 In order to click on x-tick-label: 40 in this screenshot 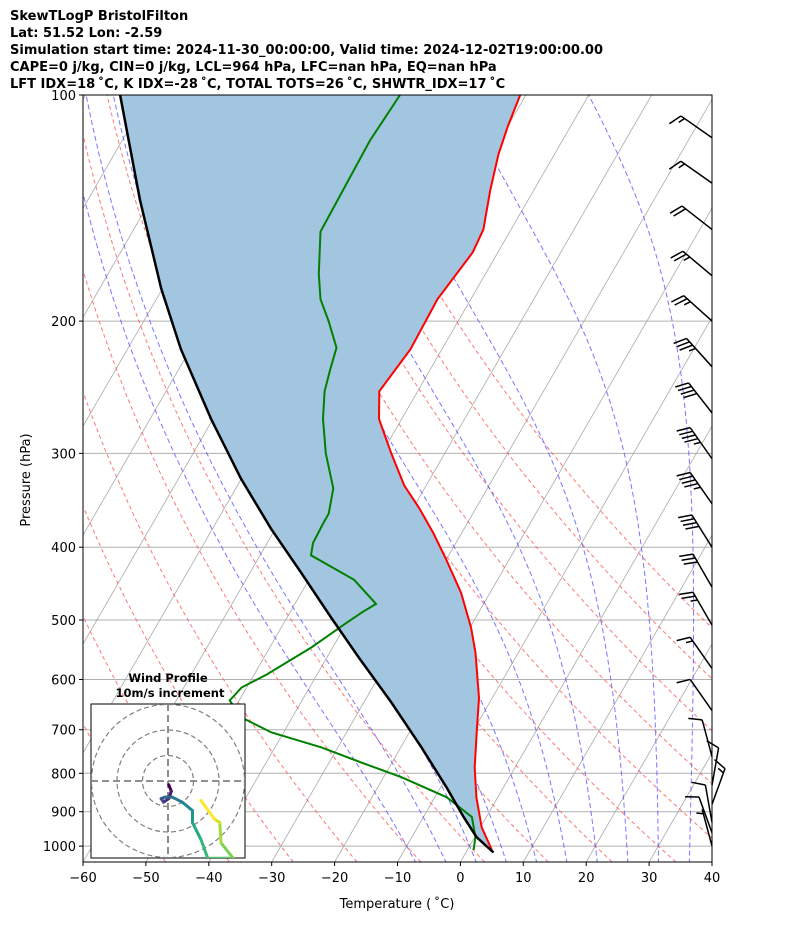, I will do `click(712, 878)`.